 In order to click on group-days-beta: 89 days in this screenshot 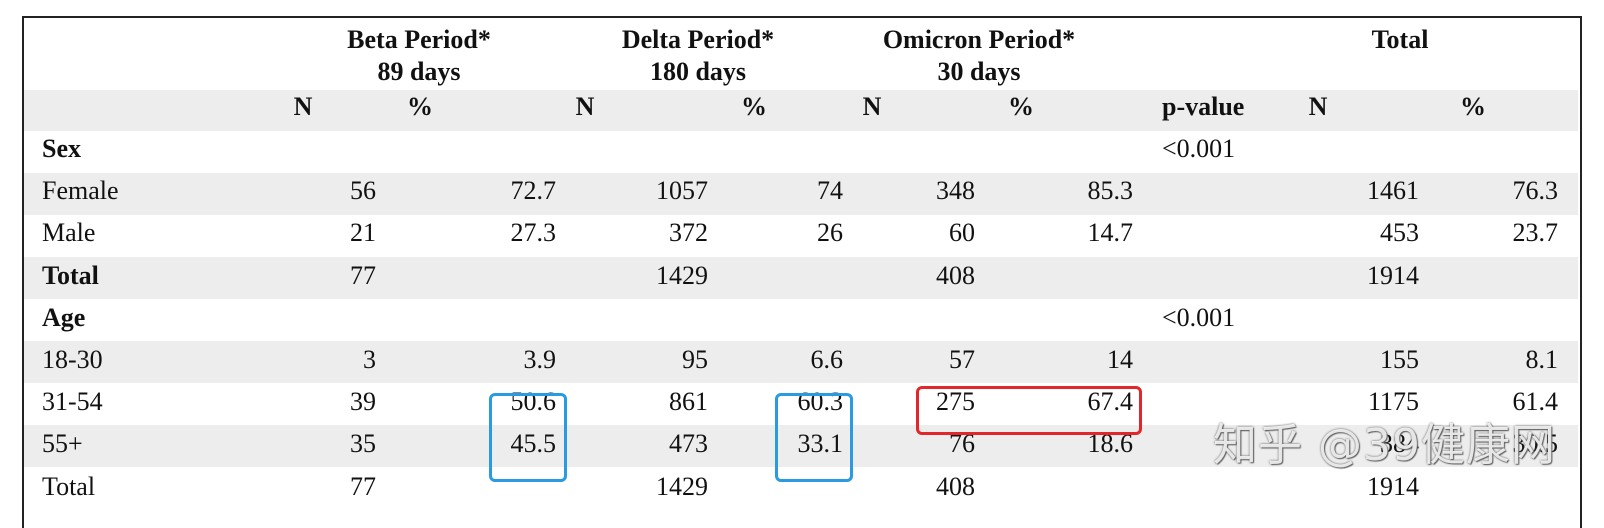, I will do `click(419, 71)`.